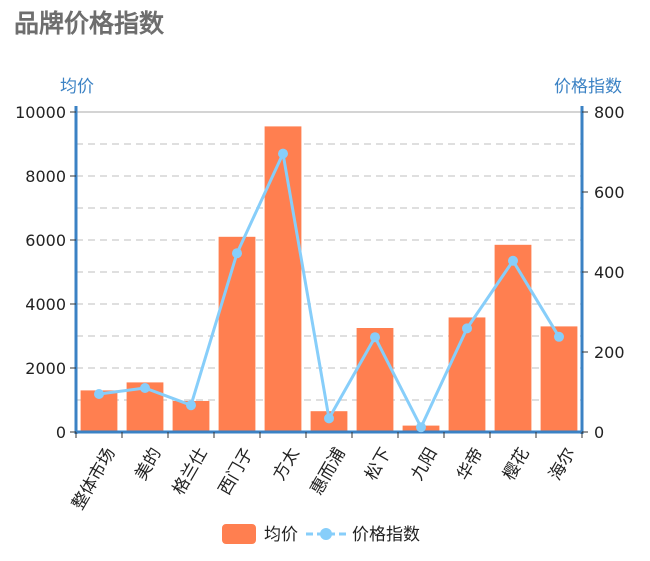  I want to click on y-right-tick-label: 400, so click(609, 272).